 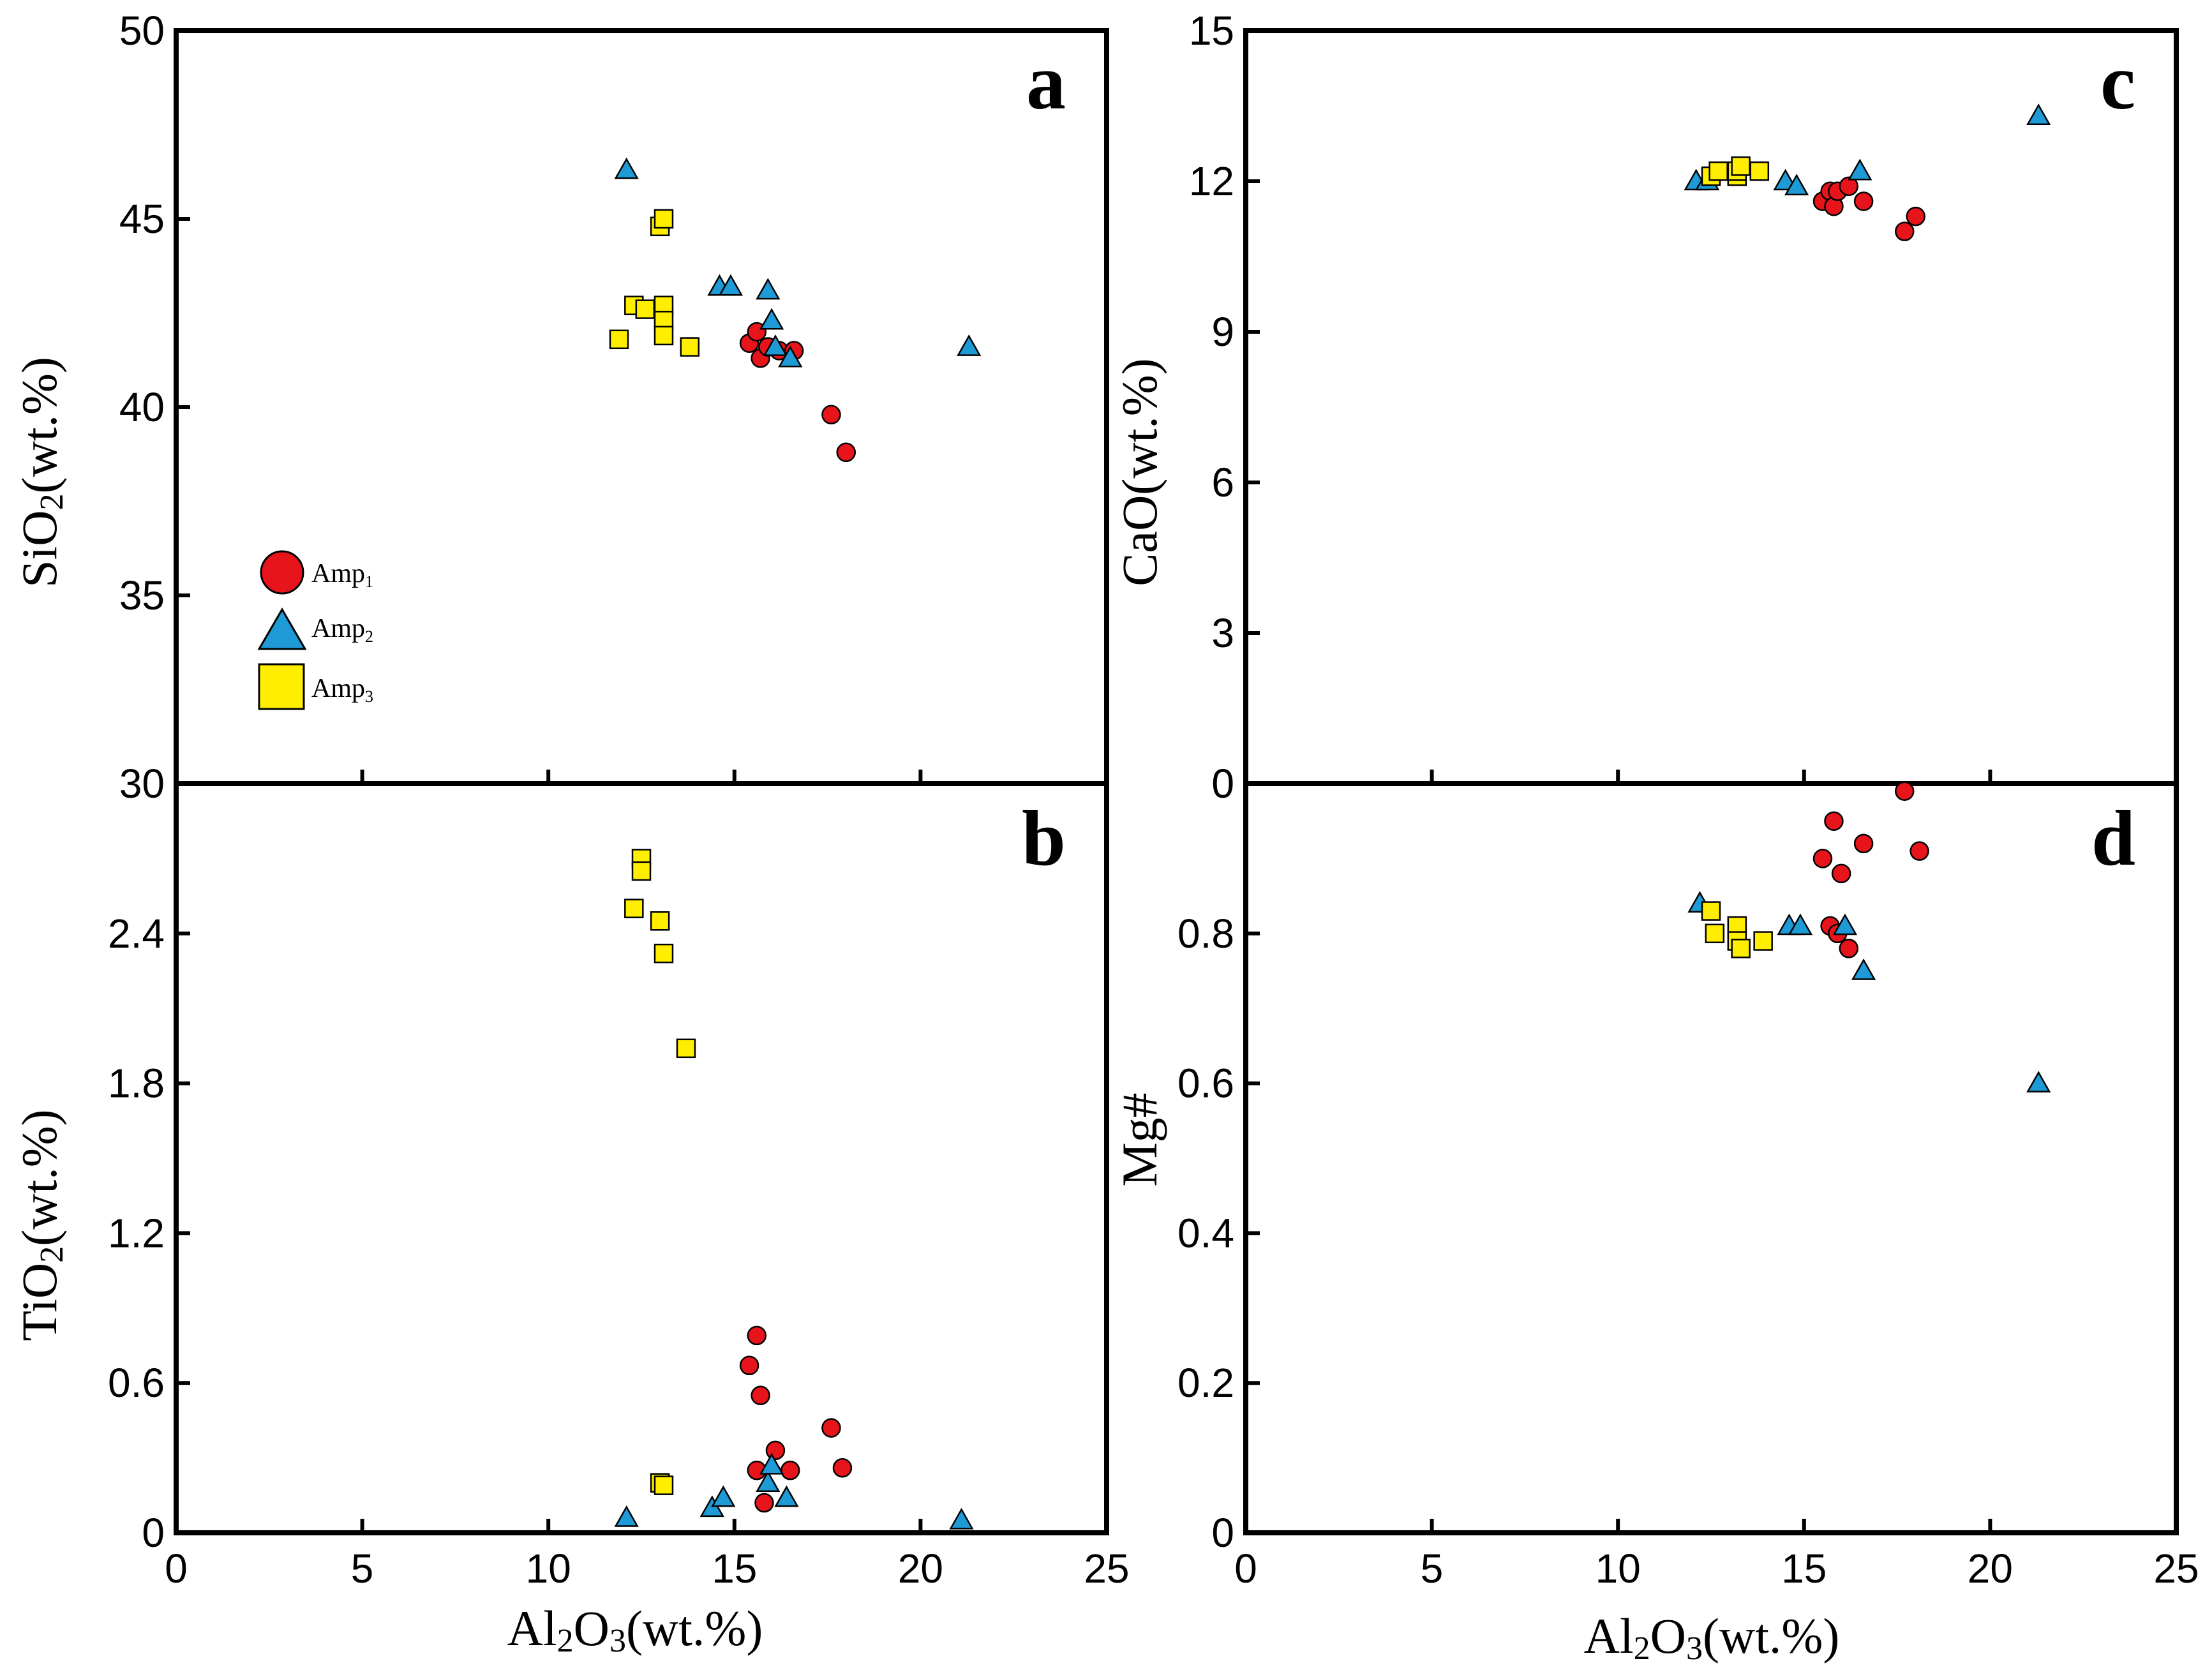 What do you see at coordinates (1222, 332) in the screenshot?
I see `ytick-label-c: 9` at bounding box center [1222, 332].